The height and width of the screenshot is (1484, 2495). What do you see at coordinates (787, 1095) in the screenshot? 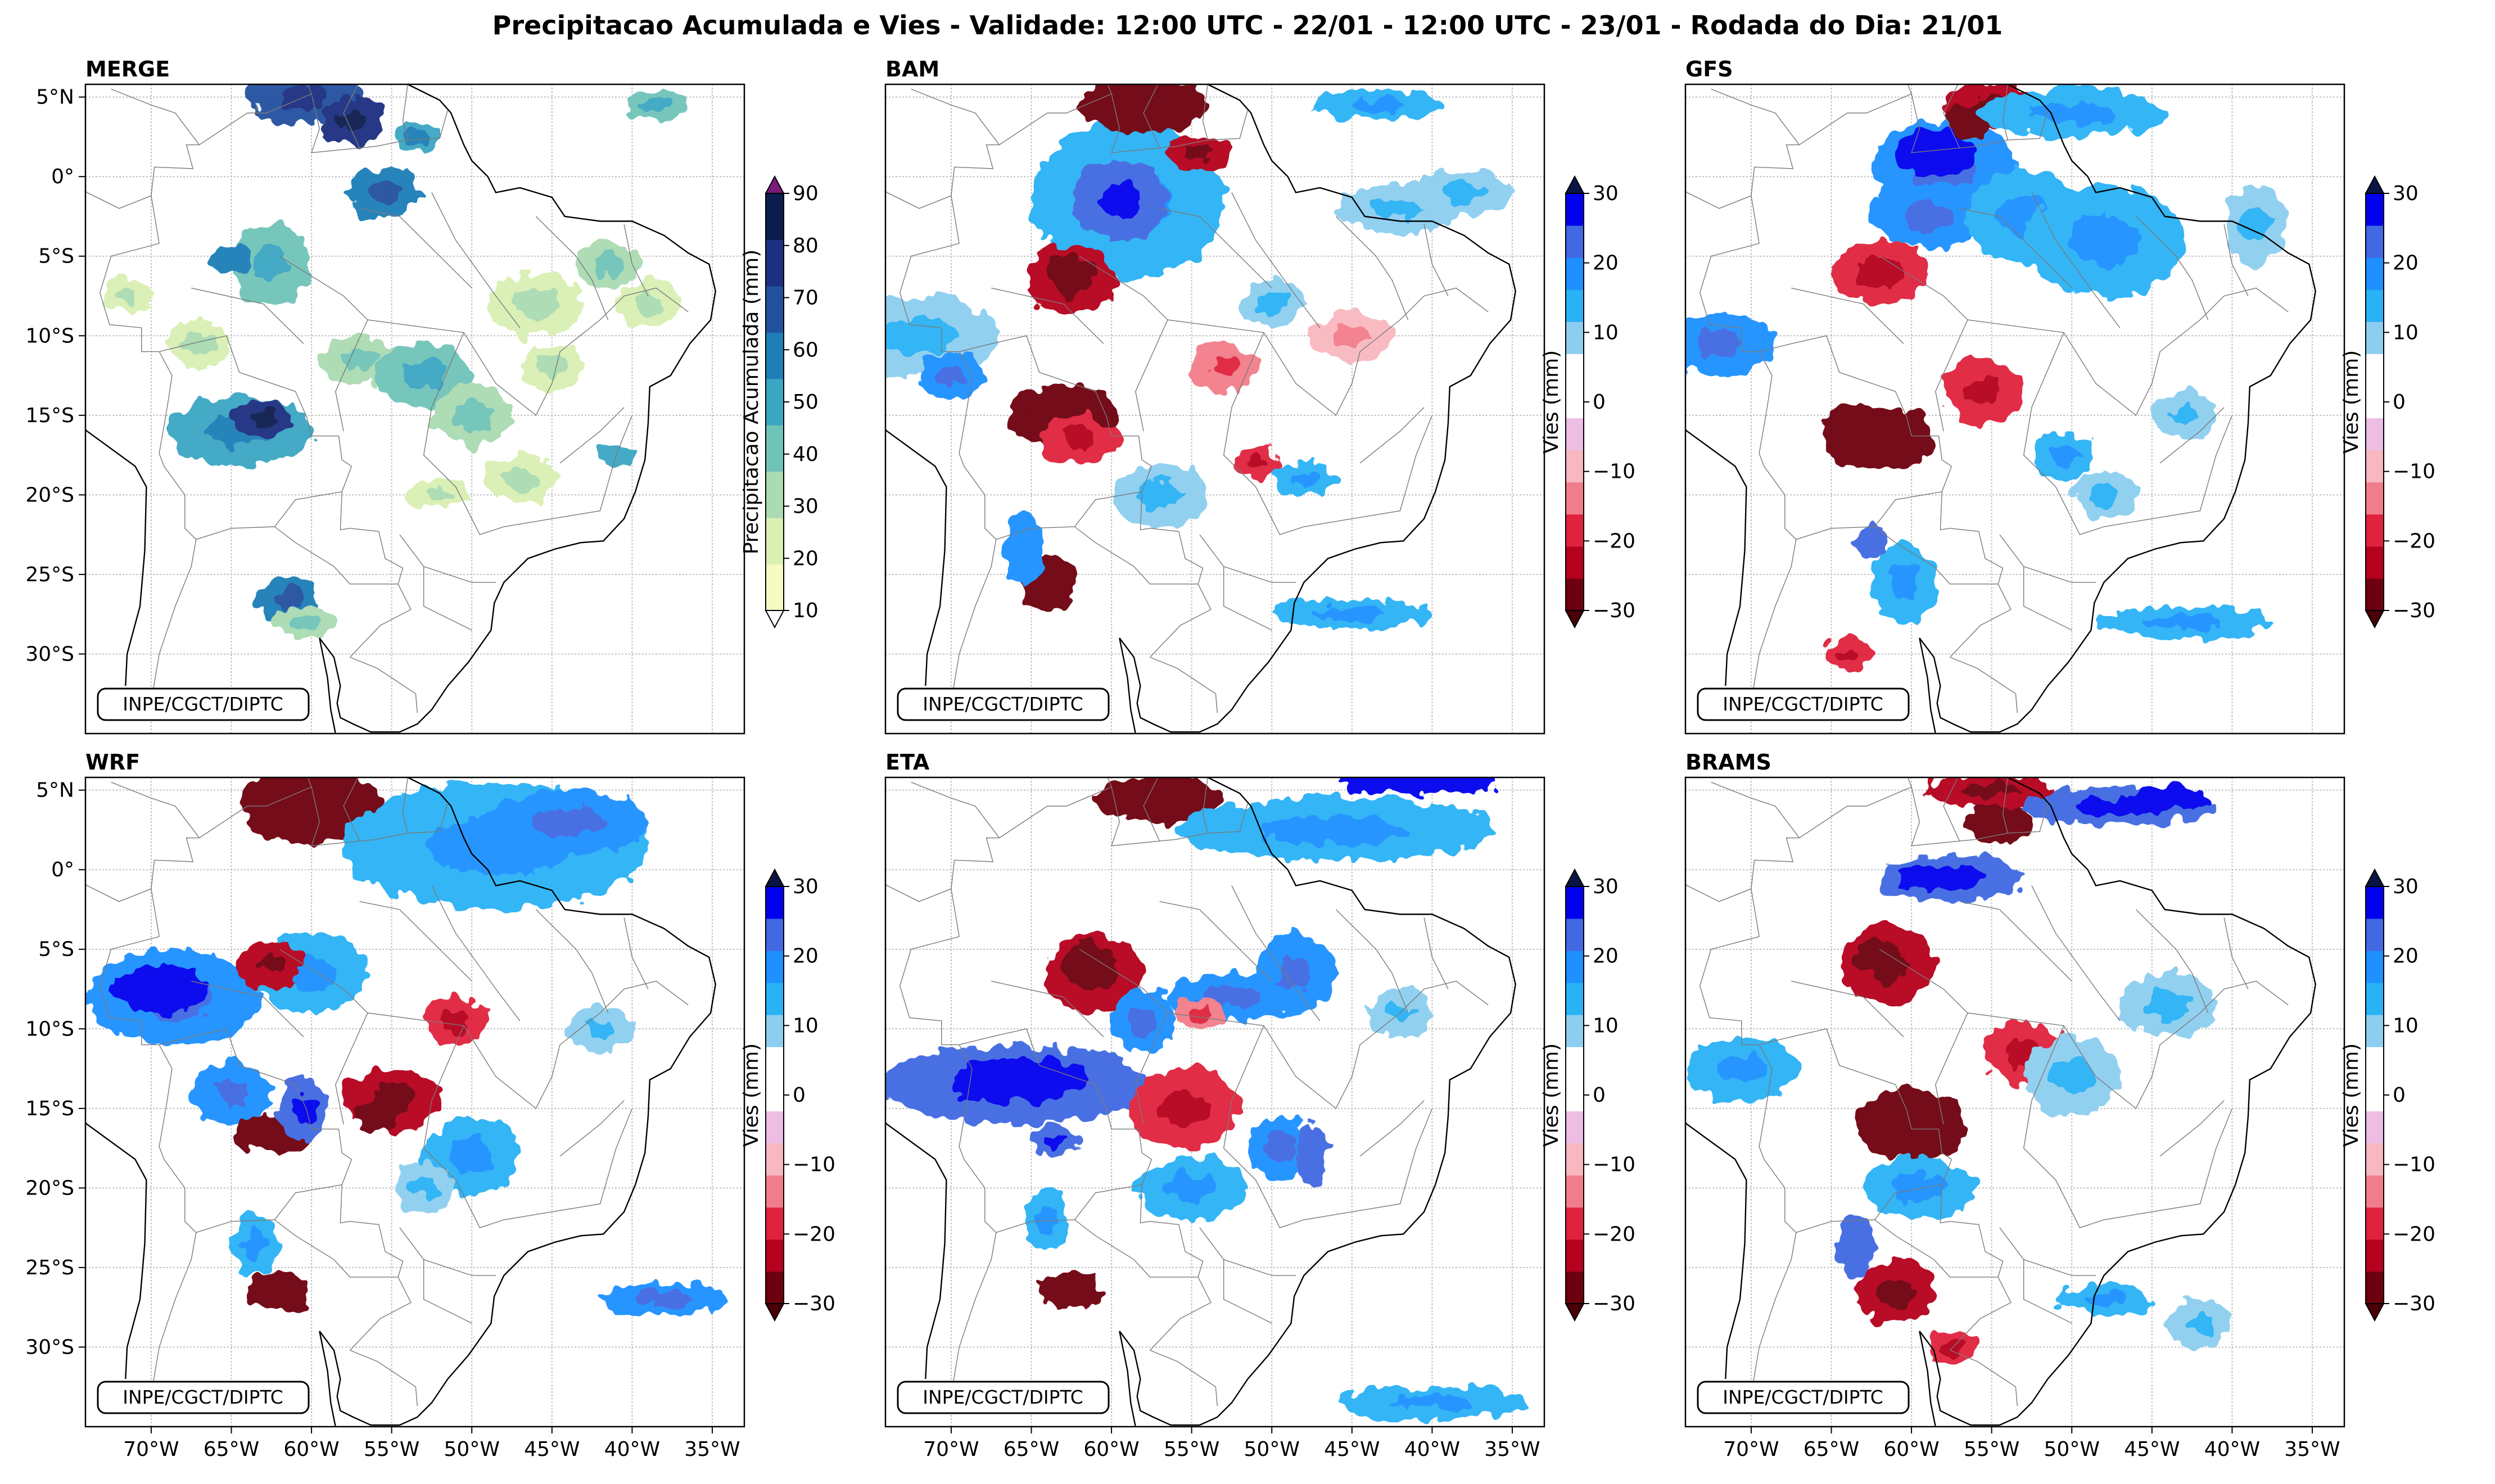
I see `colorbar: −30 −20 −10 0 10 20 30 Vies (mm)` at bounding box center [787, 1095].